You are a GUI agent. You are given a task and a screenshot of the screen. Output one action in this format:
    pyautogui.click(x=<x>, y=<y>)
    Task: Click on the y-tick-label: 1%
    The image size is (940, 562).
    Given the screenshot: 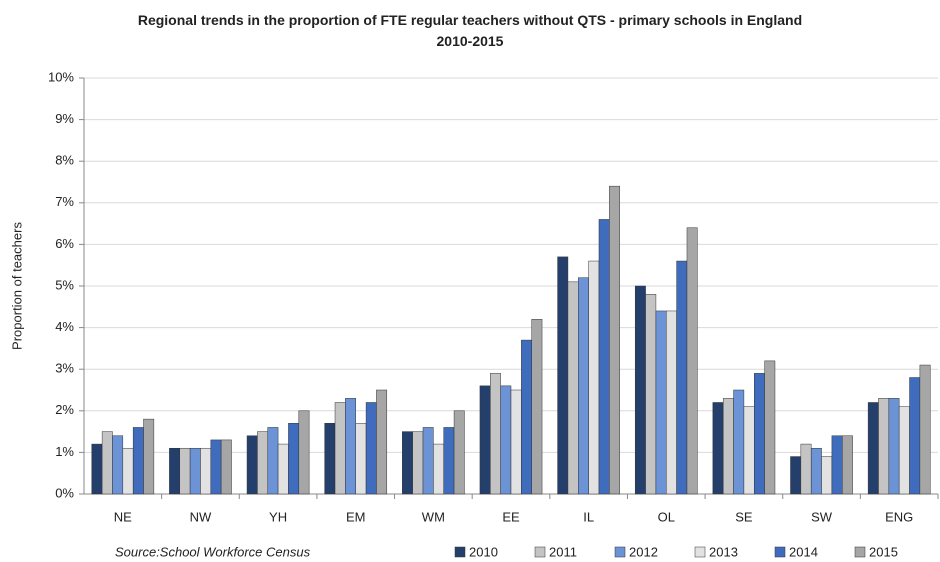 What is the action you would take?
    pyautogui.click(x=64, y=451)
    